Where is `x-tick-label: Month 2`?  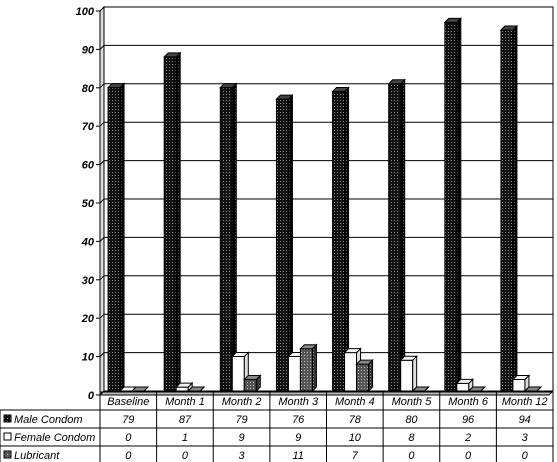
x-tick-label: Month 2 is located at coordinates (242, 402).